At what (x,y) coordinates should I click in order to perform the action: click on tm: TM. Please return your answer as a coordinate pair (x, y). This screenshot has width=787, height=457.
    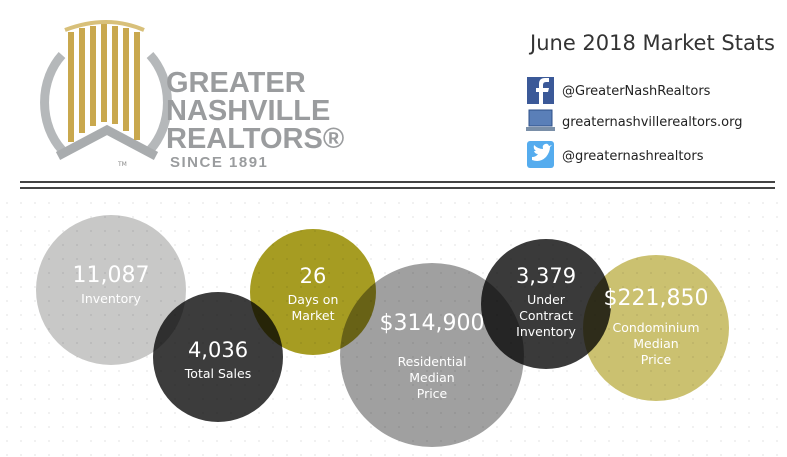
    Looking at the image, I should click on (122, 164).